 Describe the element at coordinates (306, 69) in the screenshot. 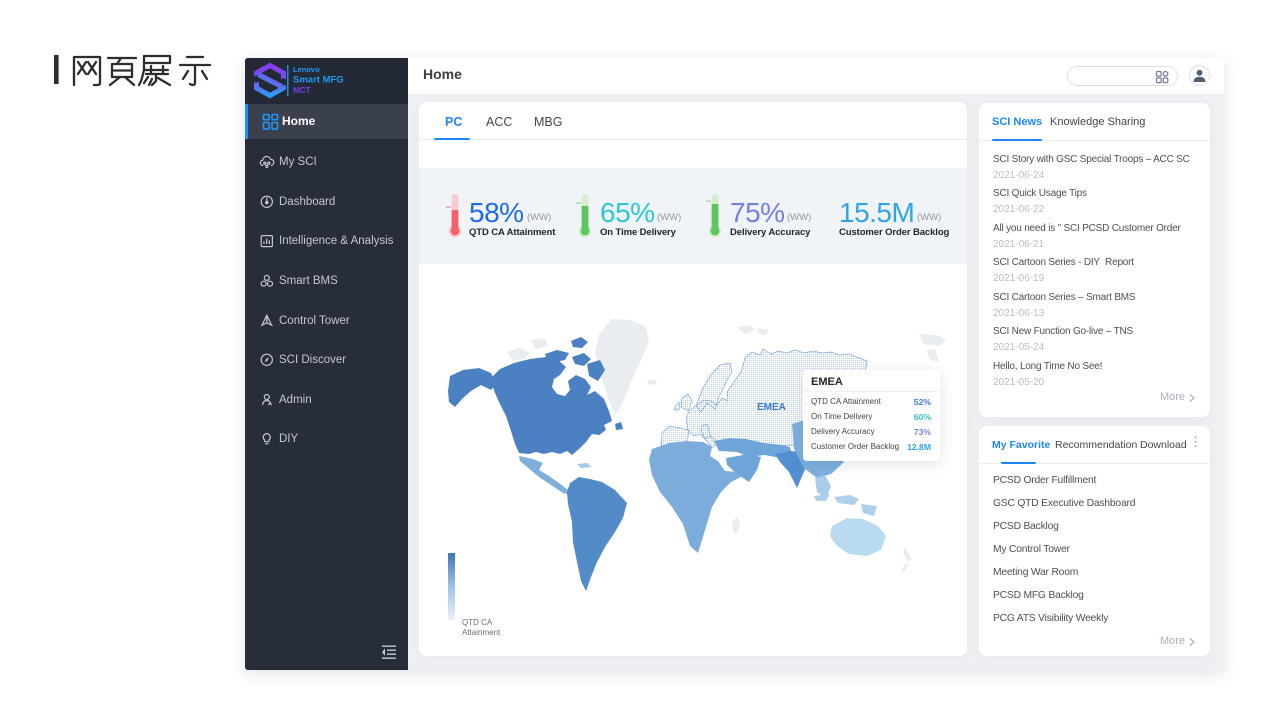

I see `svg-text: Lenovo` at that location.